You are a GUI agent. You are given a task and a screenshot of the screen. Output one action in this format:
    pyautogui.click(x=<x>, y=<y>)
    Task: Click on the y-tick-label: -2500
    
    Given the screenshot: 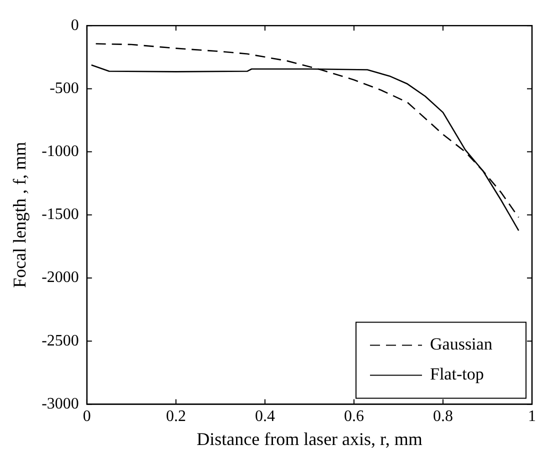 What is the action you would take?
    pyautogui.click(x=60, y=341)
    